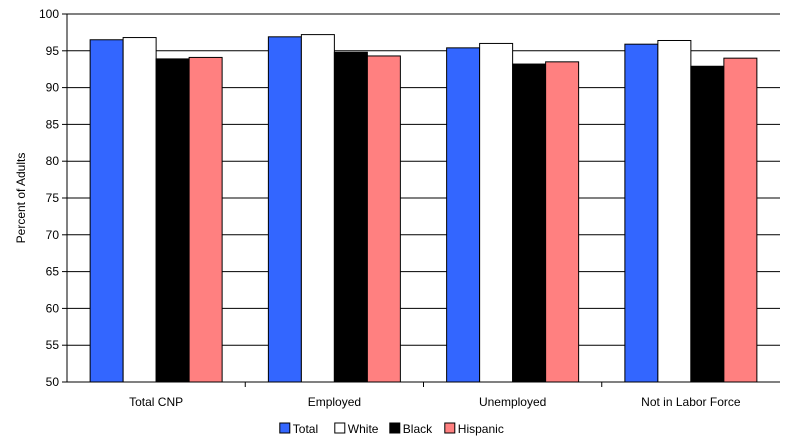 The height and width of the screenshot is (442, 787). I want to click on x-category-label: Total CNP, so click(156, 402).